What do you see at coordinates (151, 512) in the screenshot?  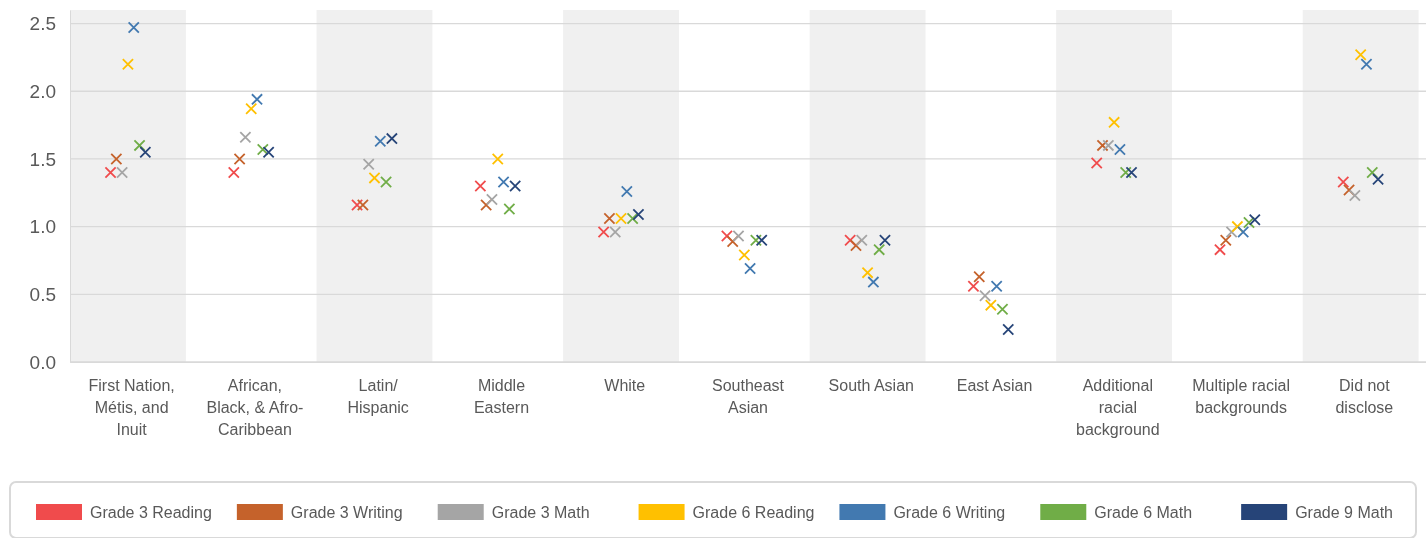 I see `legend-label: Grade 3 Reading` at bounding box center [151, 512].